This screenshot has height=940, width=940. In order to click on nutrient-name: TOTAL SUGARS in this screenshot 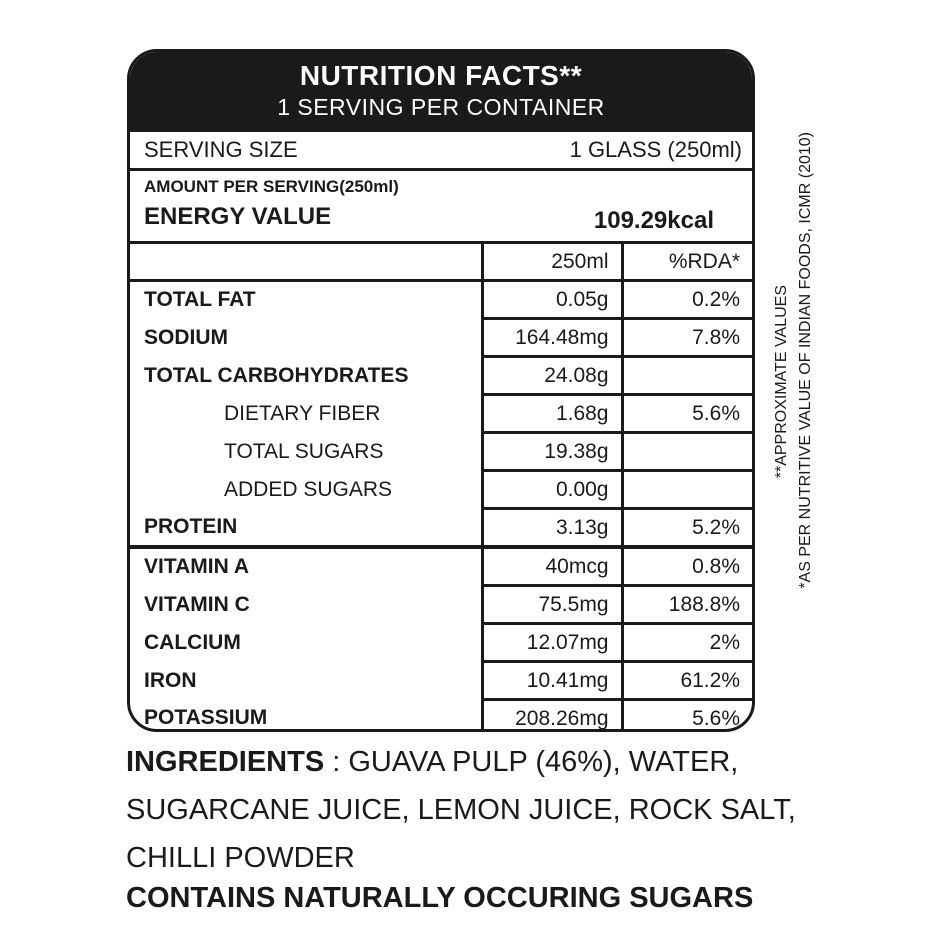, I will do `click(304, 451)`.